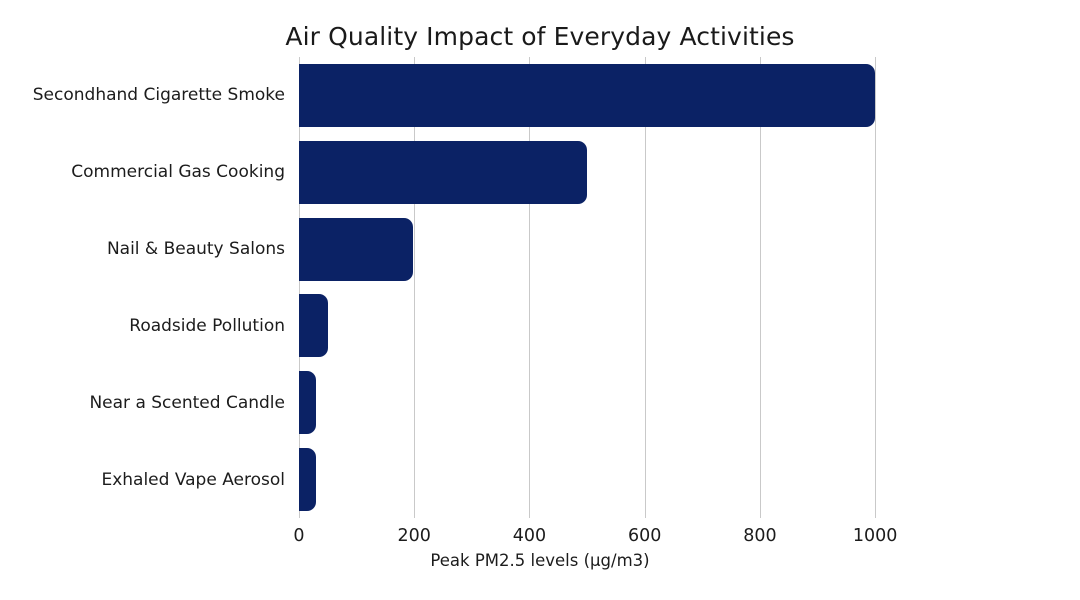 The image size is (1080, 600). What do you see at coordinates (193, 479) in the screenshot?
I see `y-axis-tick-label: Exhaled Vape Aerosol` at bounding box center [193, 479].